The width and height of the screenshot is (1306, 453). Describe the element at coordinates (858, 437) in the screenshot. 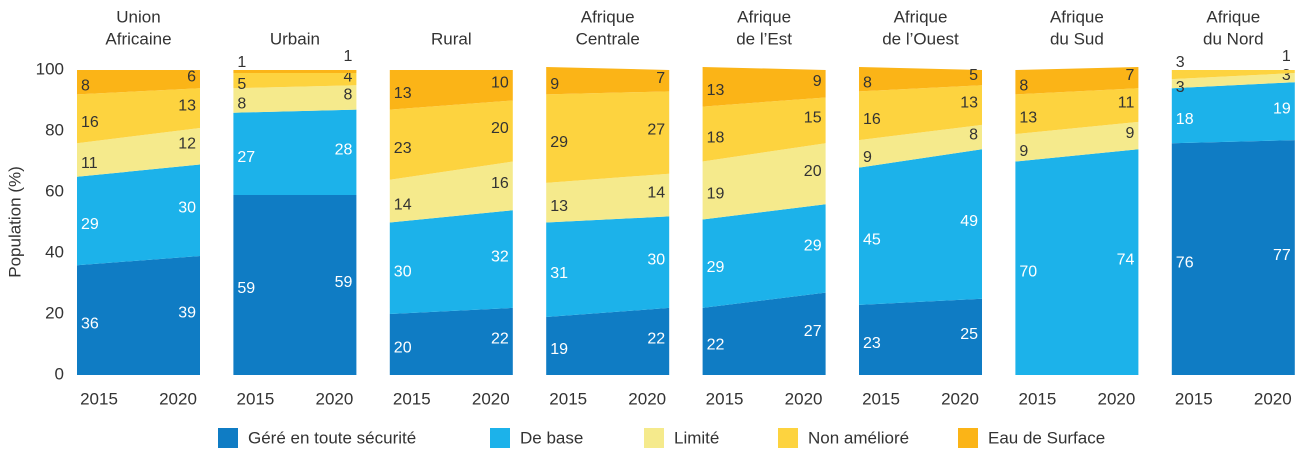

I see `legend-label: Non amélioré` at that location.